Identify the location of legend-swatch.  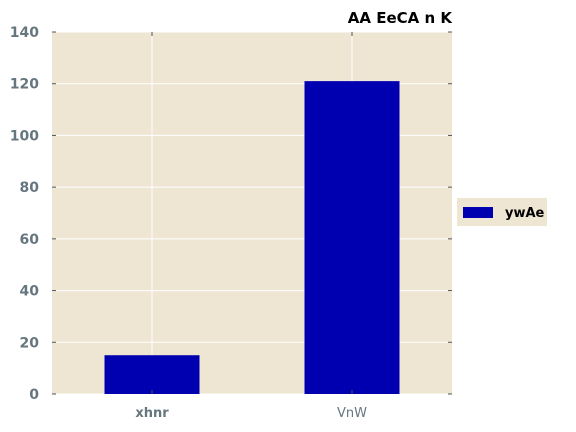
(478, 212).